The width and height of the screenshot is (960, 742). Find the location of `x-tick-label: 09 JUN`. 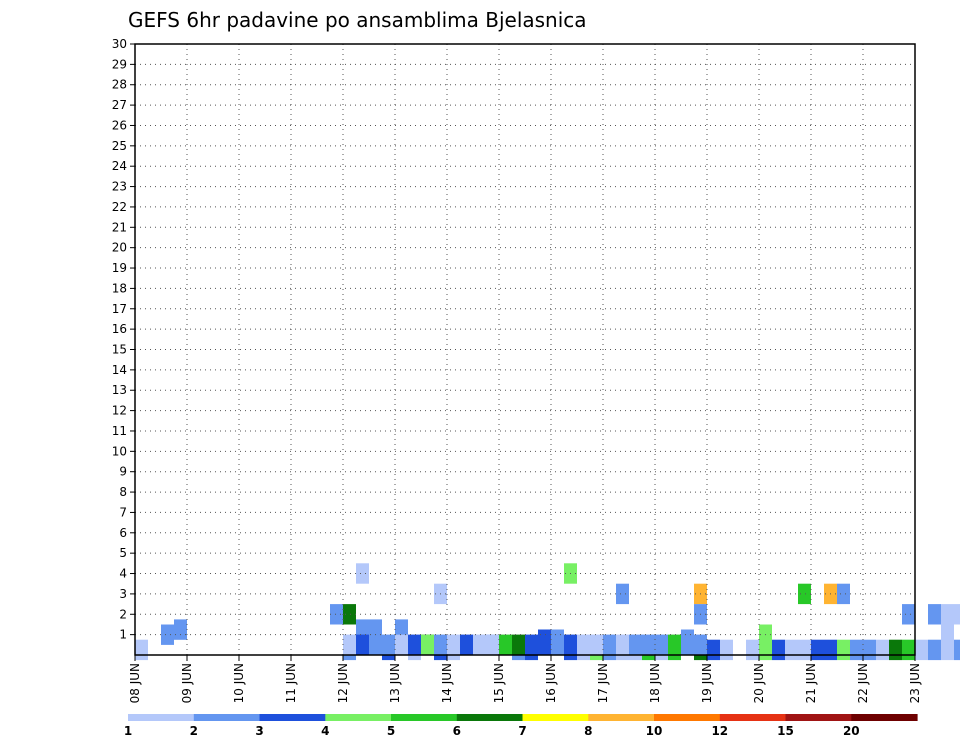

x-tick-label: 09 JUN is located at coordinates (187, 683).